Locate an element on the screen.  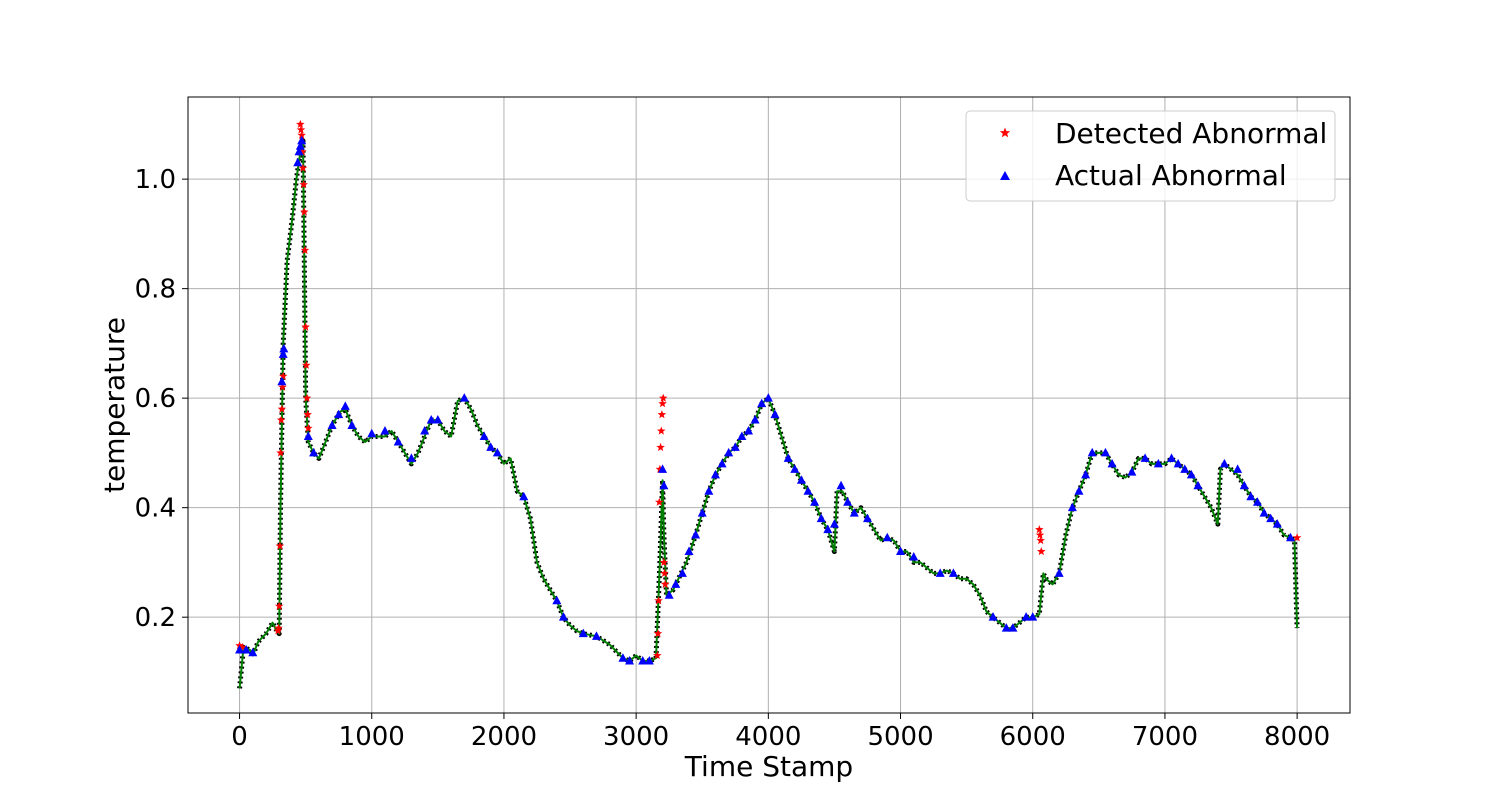
x-tick-label: 7000 is located at coordinates (1165, 737).